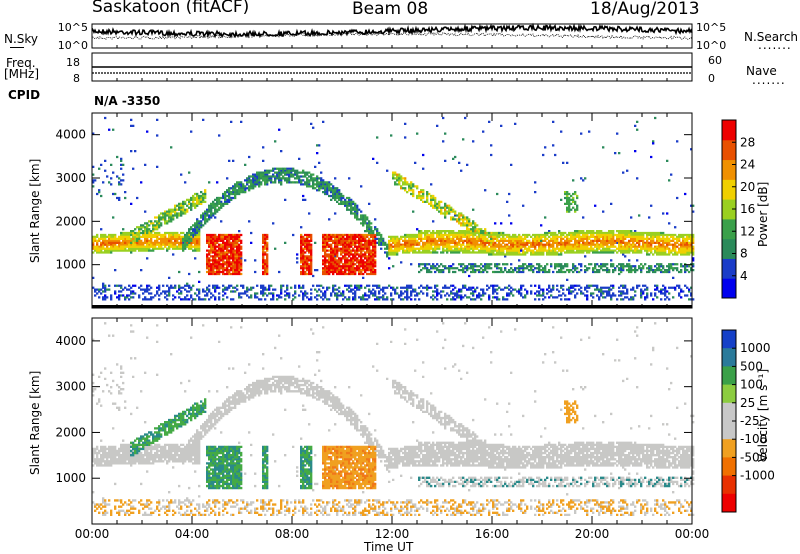 This screenshot has height=554, width=800. What do you see at coordinates (127, 101) in the screenshot?
I see `cpid-value: N/A -3350` at bounding box center [127, 101].